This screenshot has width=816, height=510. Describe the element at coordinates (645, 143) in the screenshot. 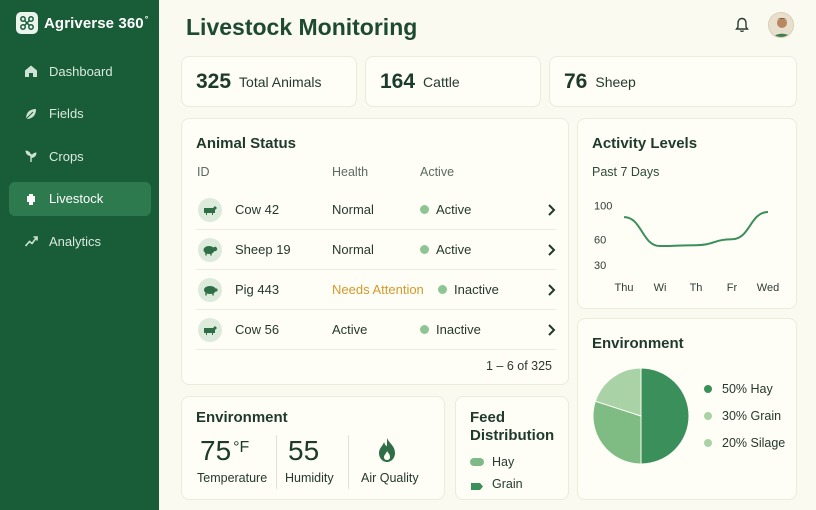

I see `card-title: Activity Levels` at that location.